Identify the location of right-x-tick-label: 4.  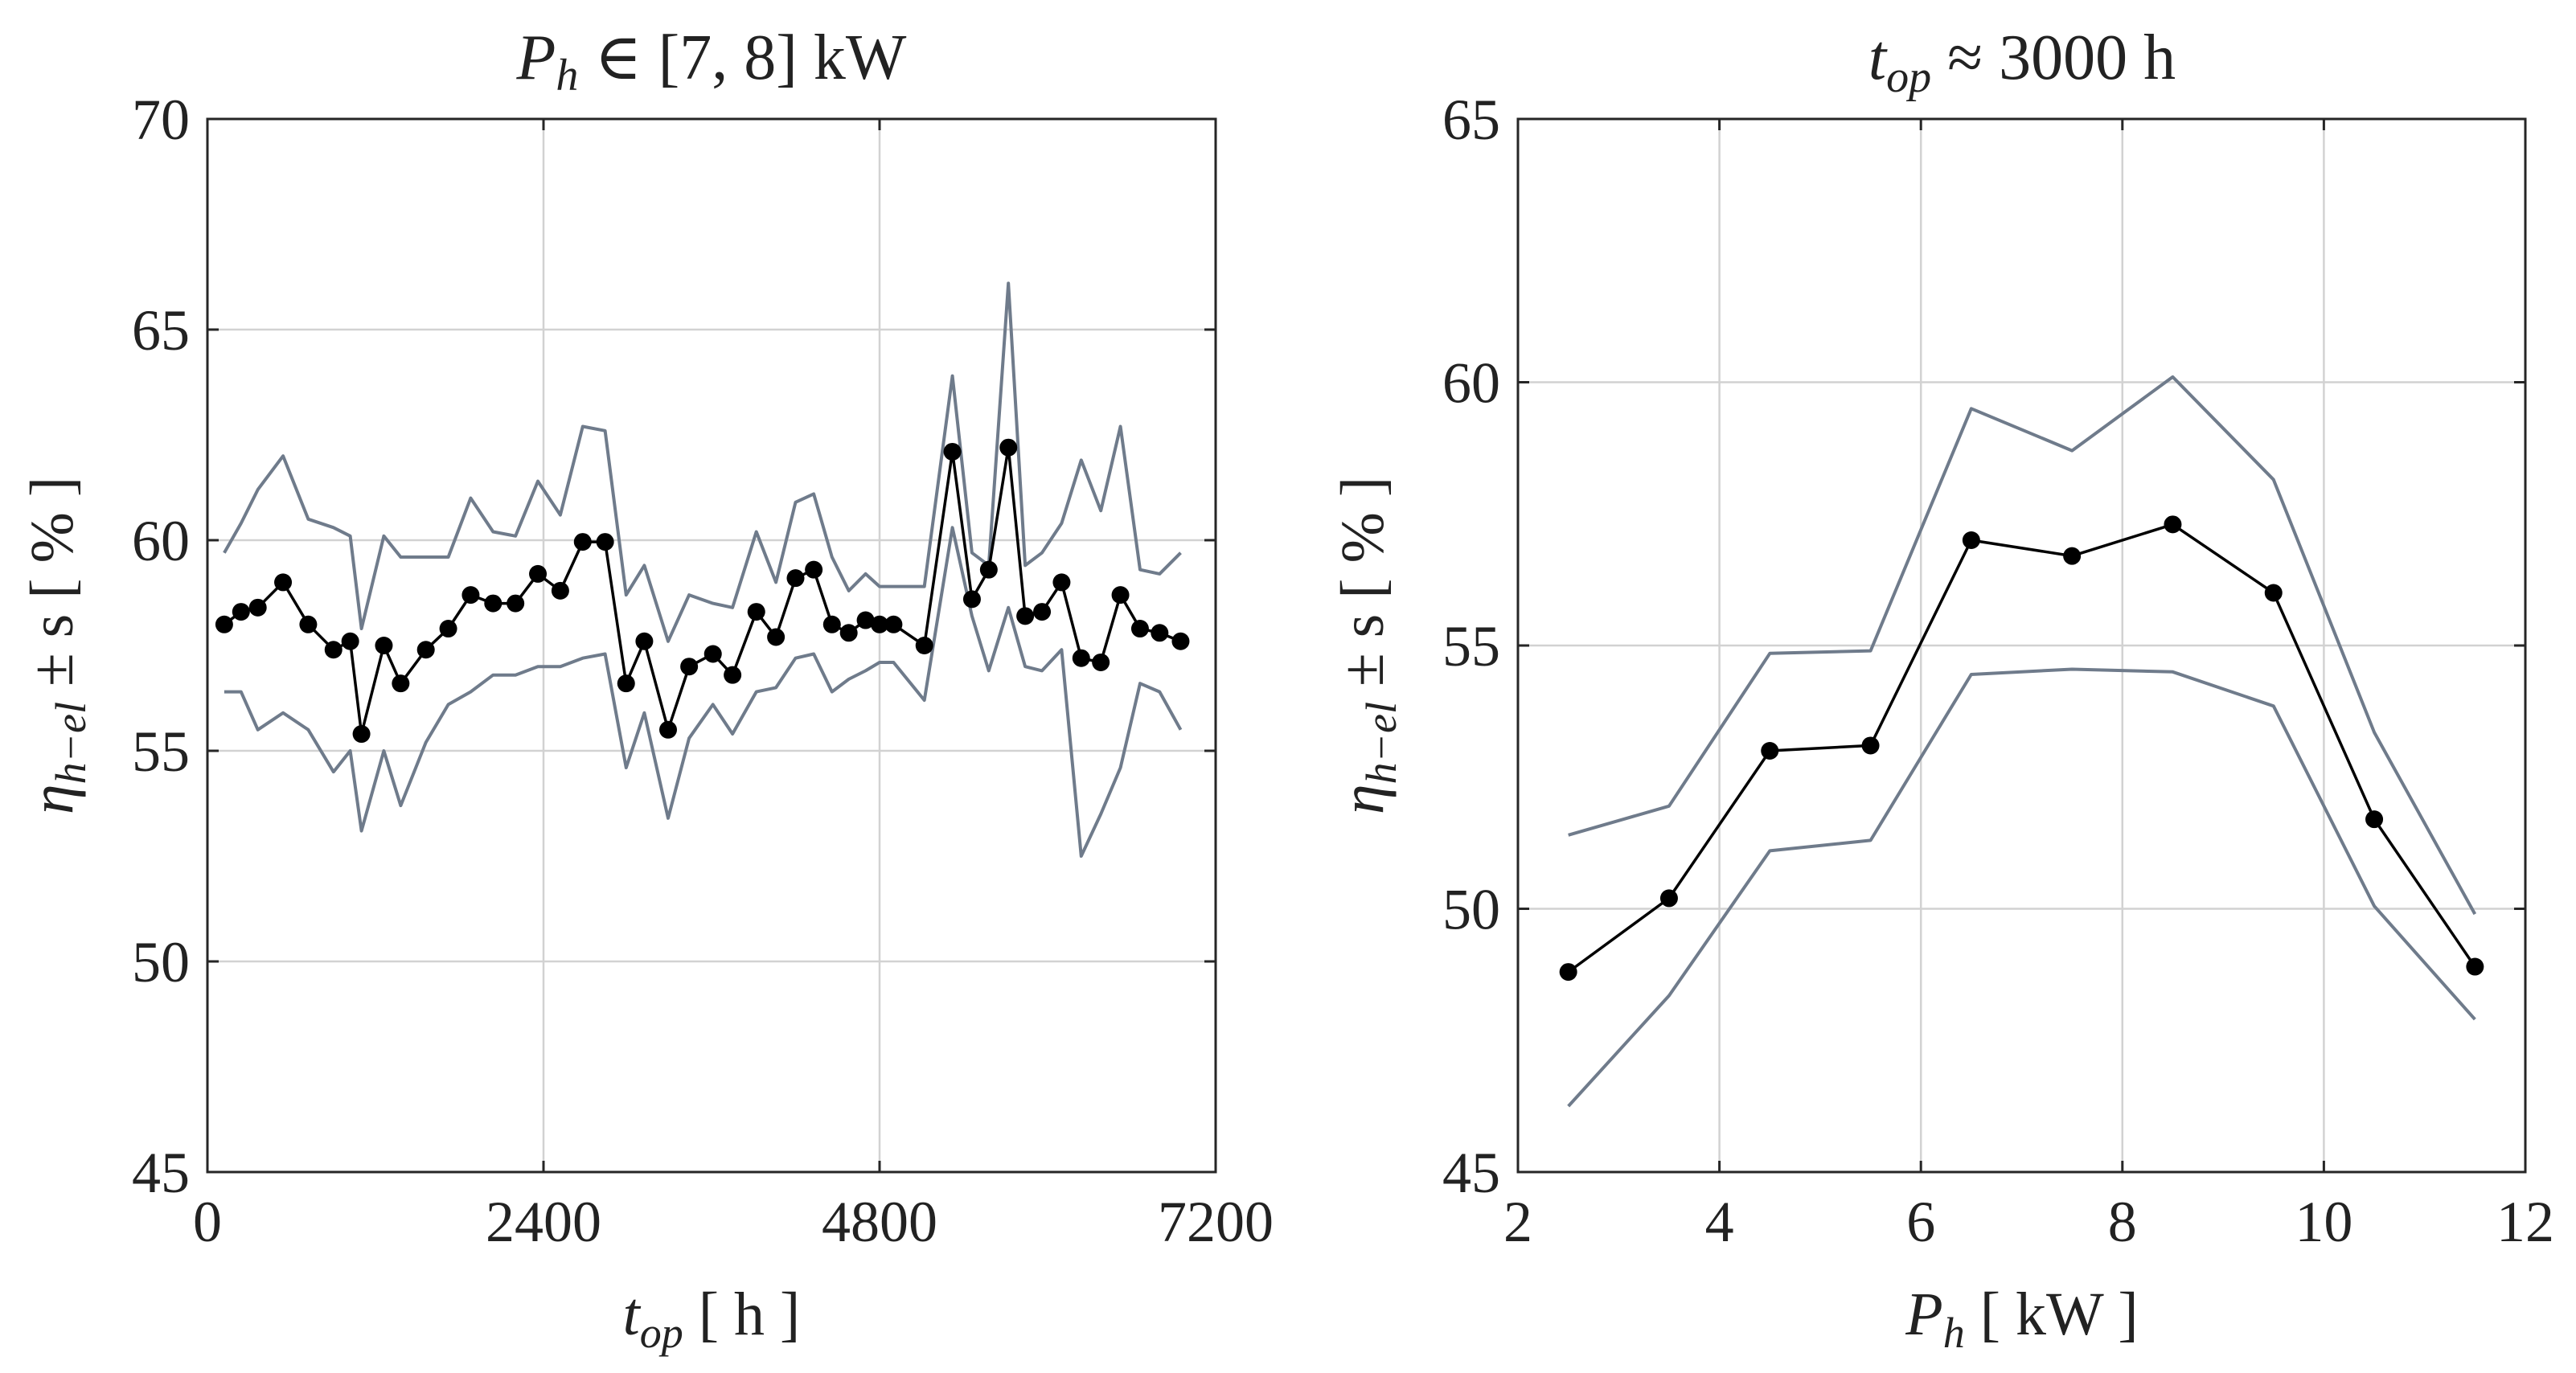
(1719, 1222).